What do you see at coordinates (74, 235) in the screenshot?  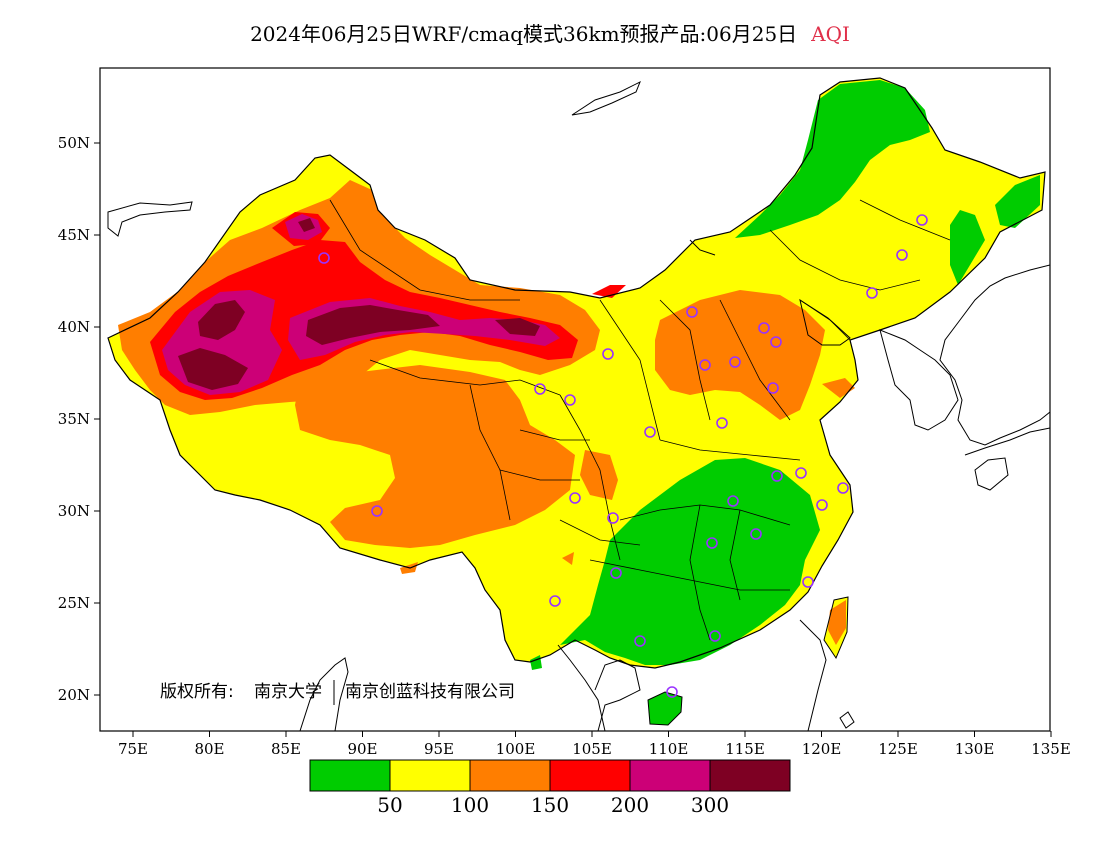 I see `y-tick-label: 45N` at bounding box center [74, 235].